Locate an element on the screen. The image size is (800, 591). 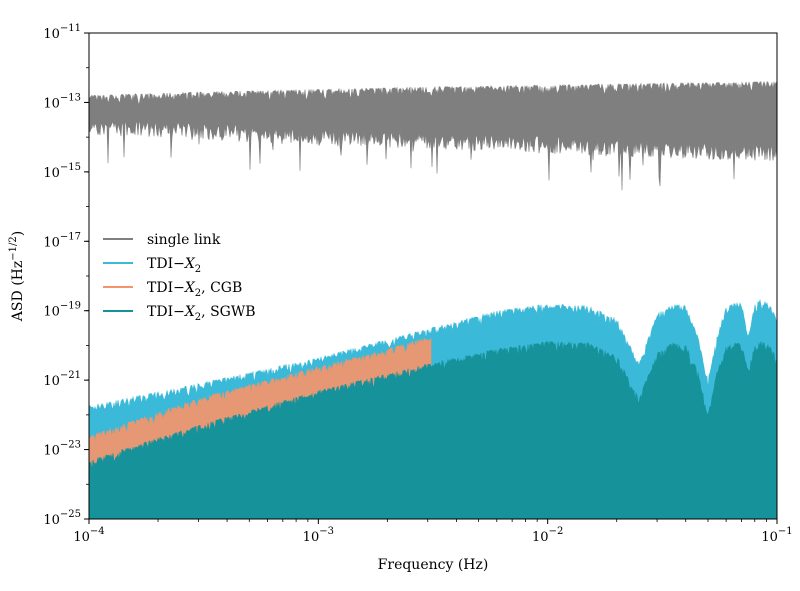
y-tick-label: 10−13 is located at coordinates (62, 101).